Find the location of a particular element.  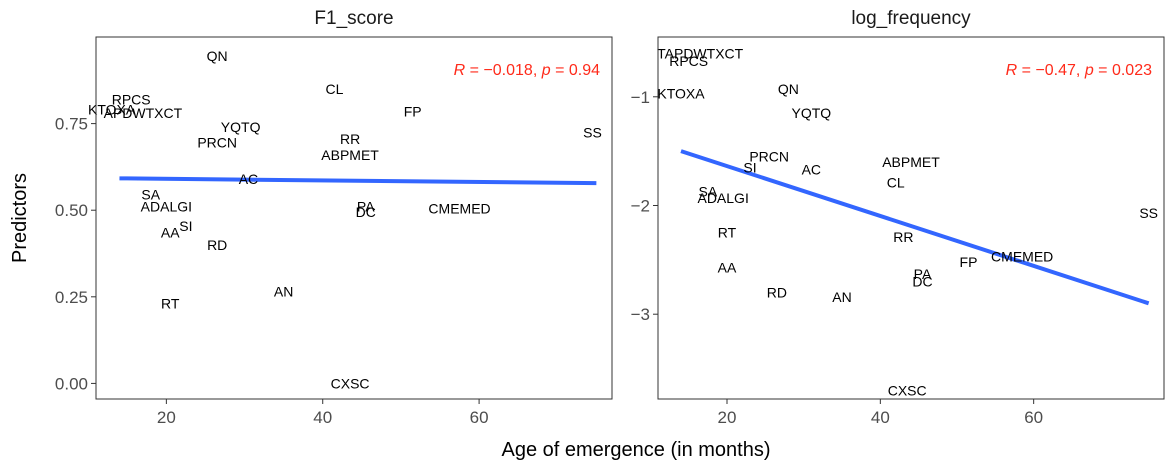

y-tick-label: 0.00 is located at coordinates (71, 383).